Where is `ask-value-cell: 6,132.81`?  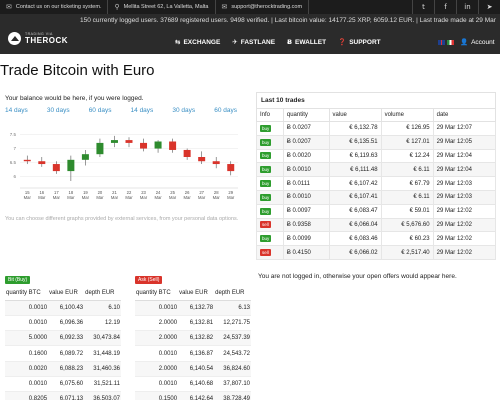 ask-value-cell: 6,132.81 is located at coordinates (196, 323).